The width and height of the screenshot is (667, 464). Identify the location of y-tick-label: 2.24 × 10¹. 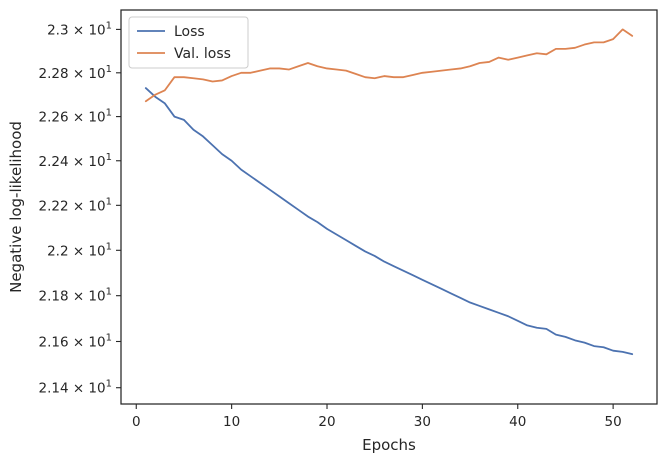
(75, 161).